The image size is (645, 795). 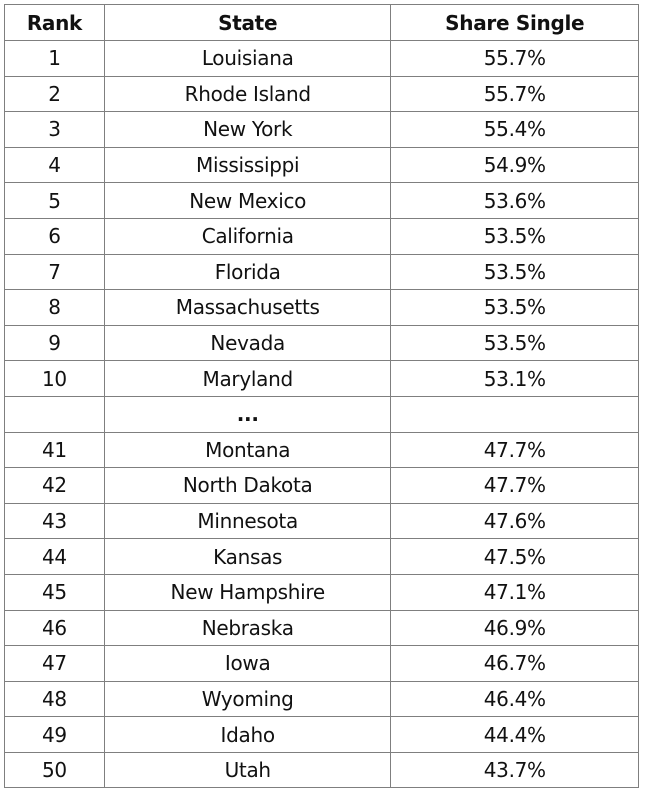 I want to click on share-cell: 53.1%, so click(x=514, y=378).